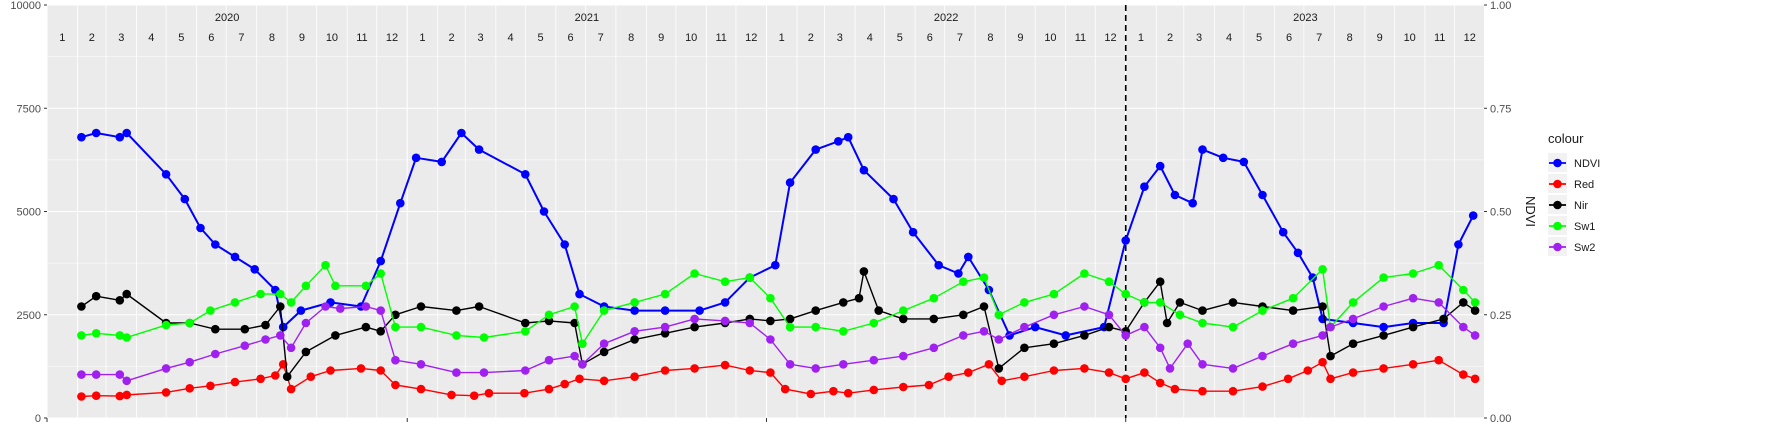 This screenshot has height=442, width=1773. What do you see at coordinates (1500, 419) in the screenshot?
I see `y-right-tick-label: 0.00` at bounding box center [1500, 419].